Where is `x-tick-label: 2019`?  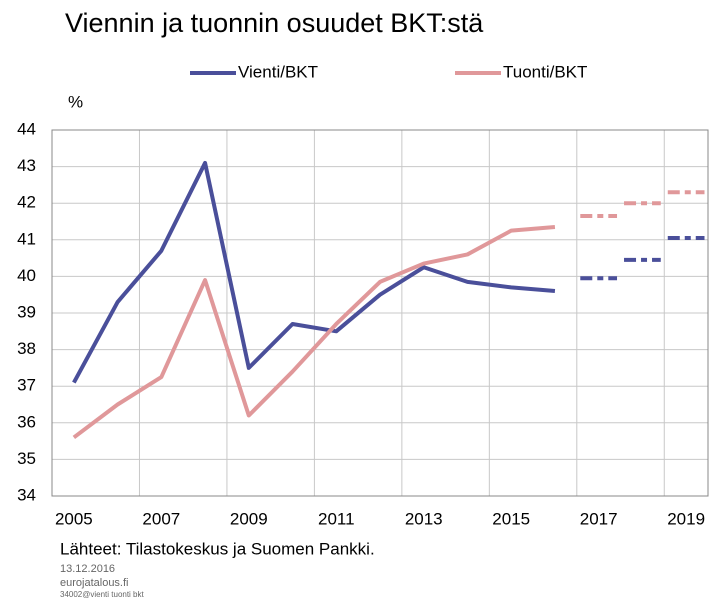 x-tick-label: 2019 is located at coordinates (686, 518).